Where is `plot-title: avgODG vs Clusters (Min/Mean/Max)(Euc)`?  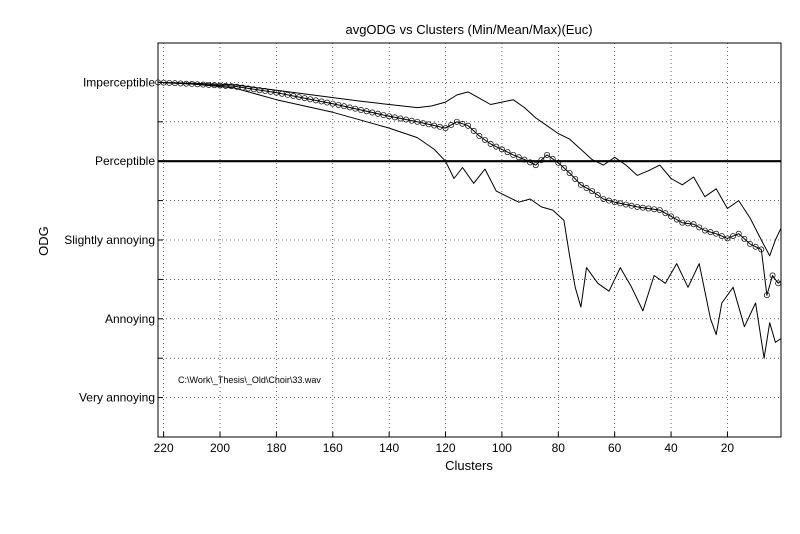 plot-title: avgODG vs Clusters (Min/Mean/Max)(Euc) is located at coordinates (468, 29).